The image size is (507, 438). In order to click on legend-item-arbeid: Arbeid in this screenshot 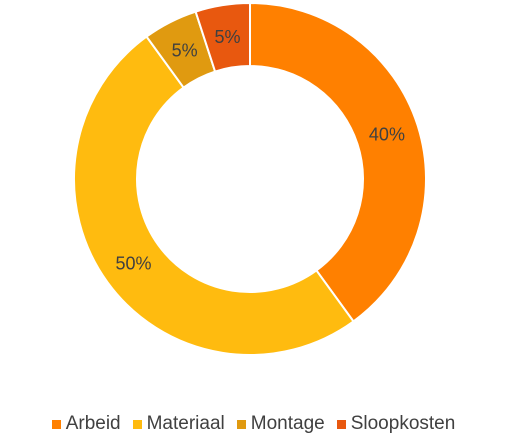, I will do `click(86, 424)`.